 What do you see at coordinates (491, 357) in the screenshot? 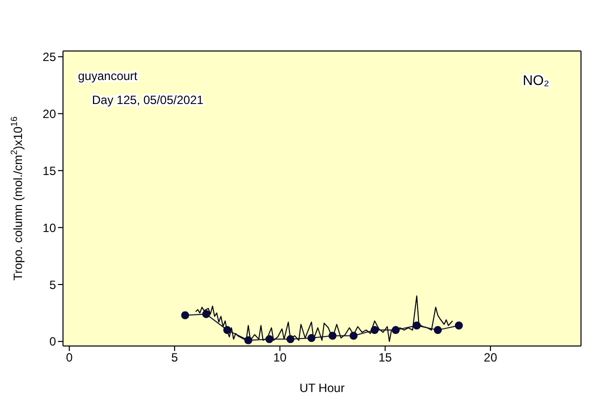
I see `x-tick-label: 20` at bounding box center [491, 357].